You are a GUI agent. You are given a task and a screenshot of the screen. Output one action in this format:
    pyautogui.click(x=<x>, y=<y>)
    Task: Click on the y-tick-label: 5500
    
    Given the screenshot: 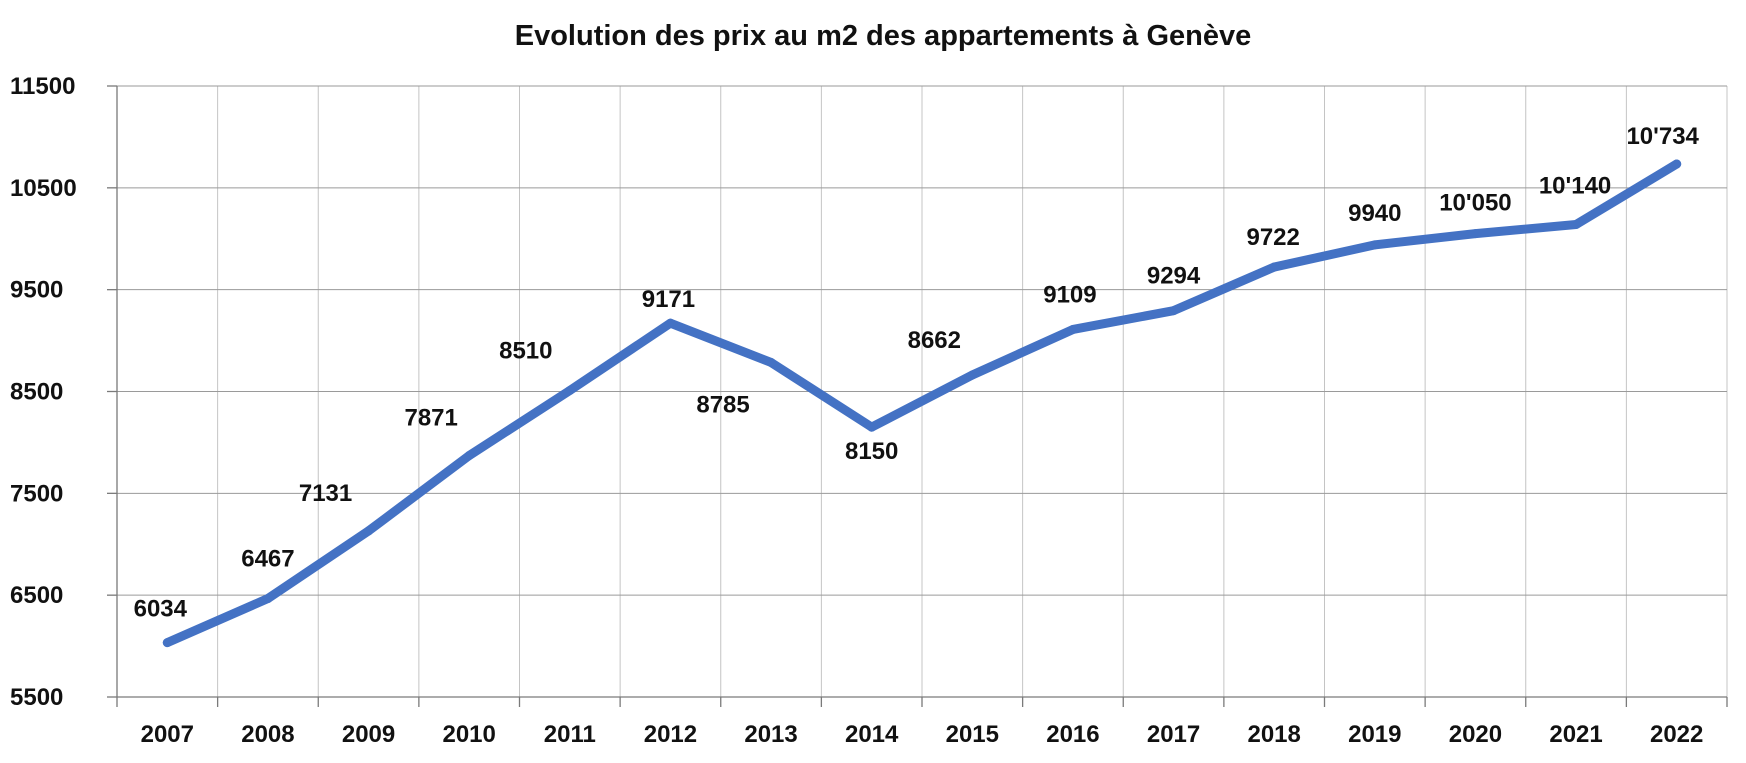 What is the action you would take?
    pyautogui.click(x=36, y=697)
    